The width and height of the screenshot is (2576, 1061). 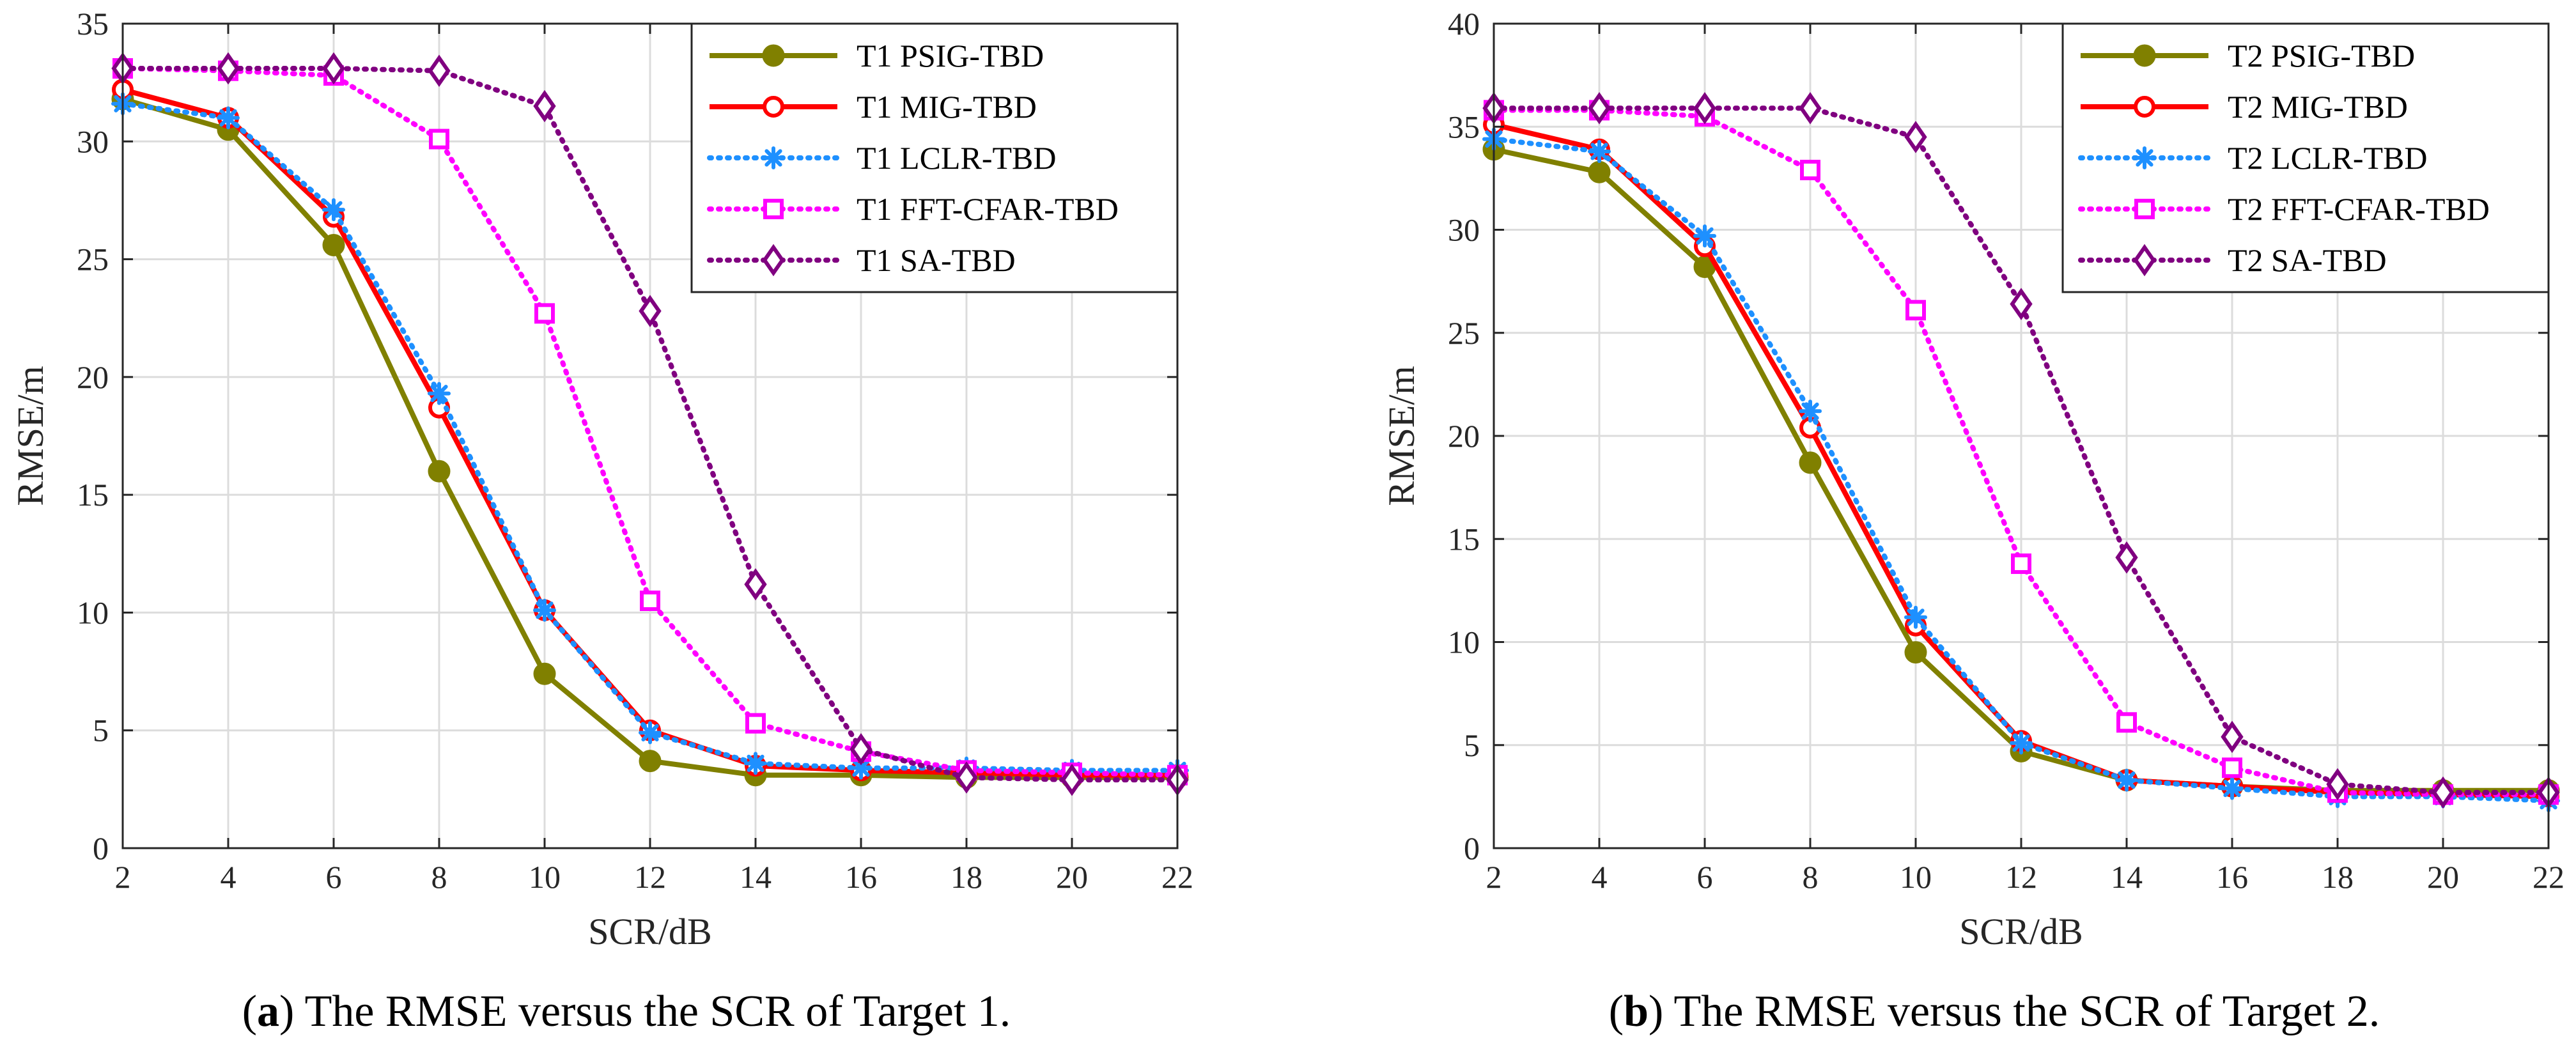 I want to click on caption-open-paren: (, so click(x=249, y=1012).